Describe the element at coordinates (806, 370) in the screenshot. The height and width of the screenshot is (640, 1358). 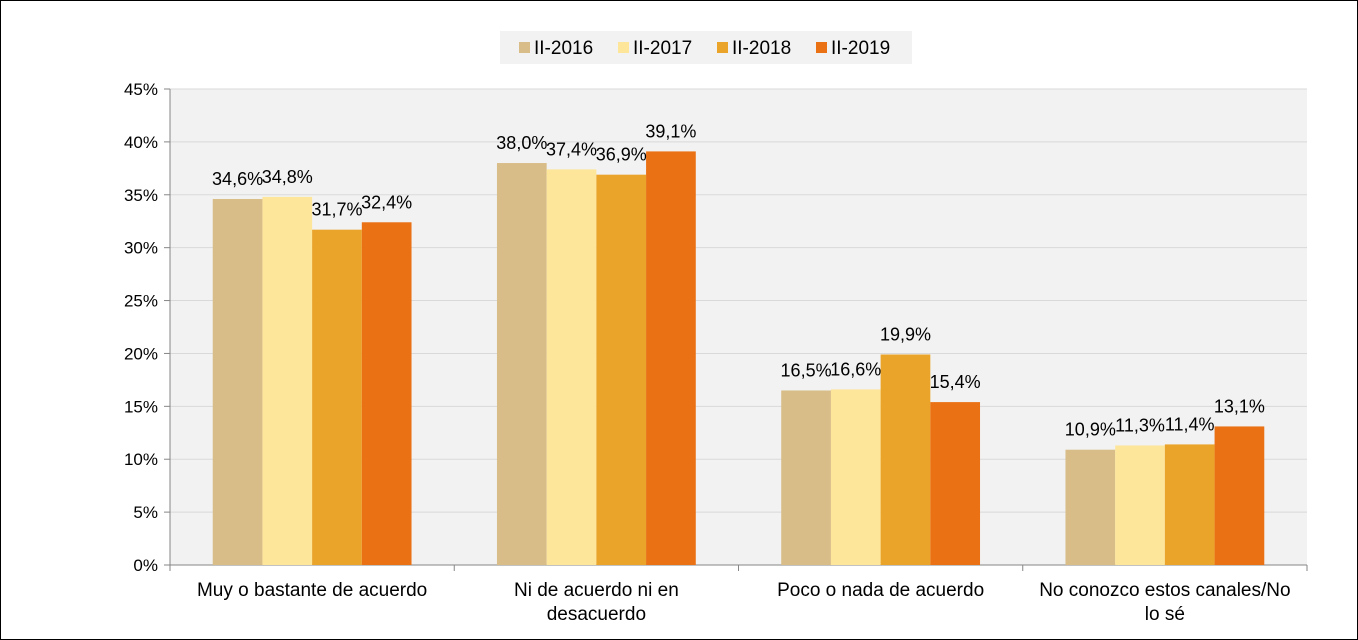
I see `data-label: 16,5%` at that location.